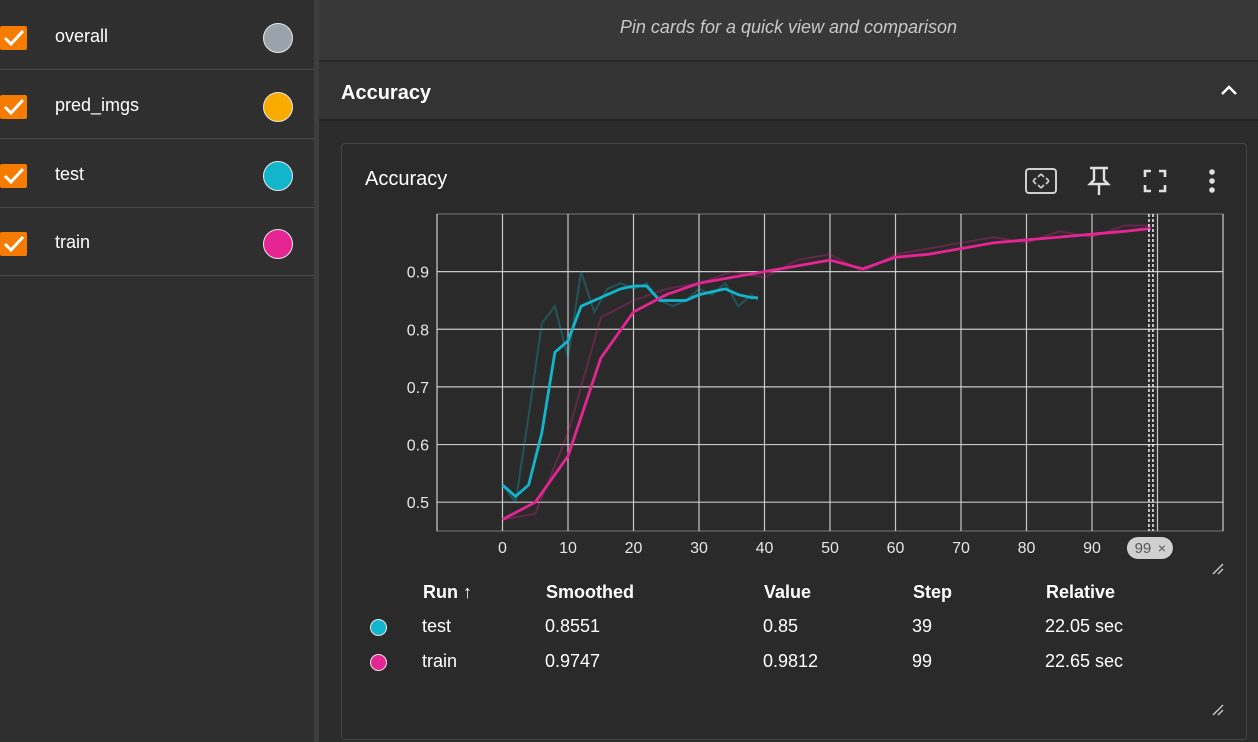 The image size is (1258, 742). I want to click on cell-step: 99, so click(922, 661).